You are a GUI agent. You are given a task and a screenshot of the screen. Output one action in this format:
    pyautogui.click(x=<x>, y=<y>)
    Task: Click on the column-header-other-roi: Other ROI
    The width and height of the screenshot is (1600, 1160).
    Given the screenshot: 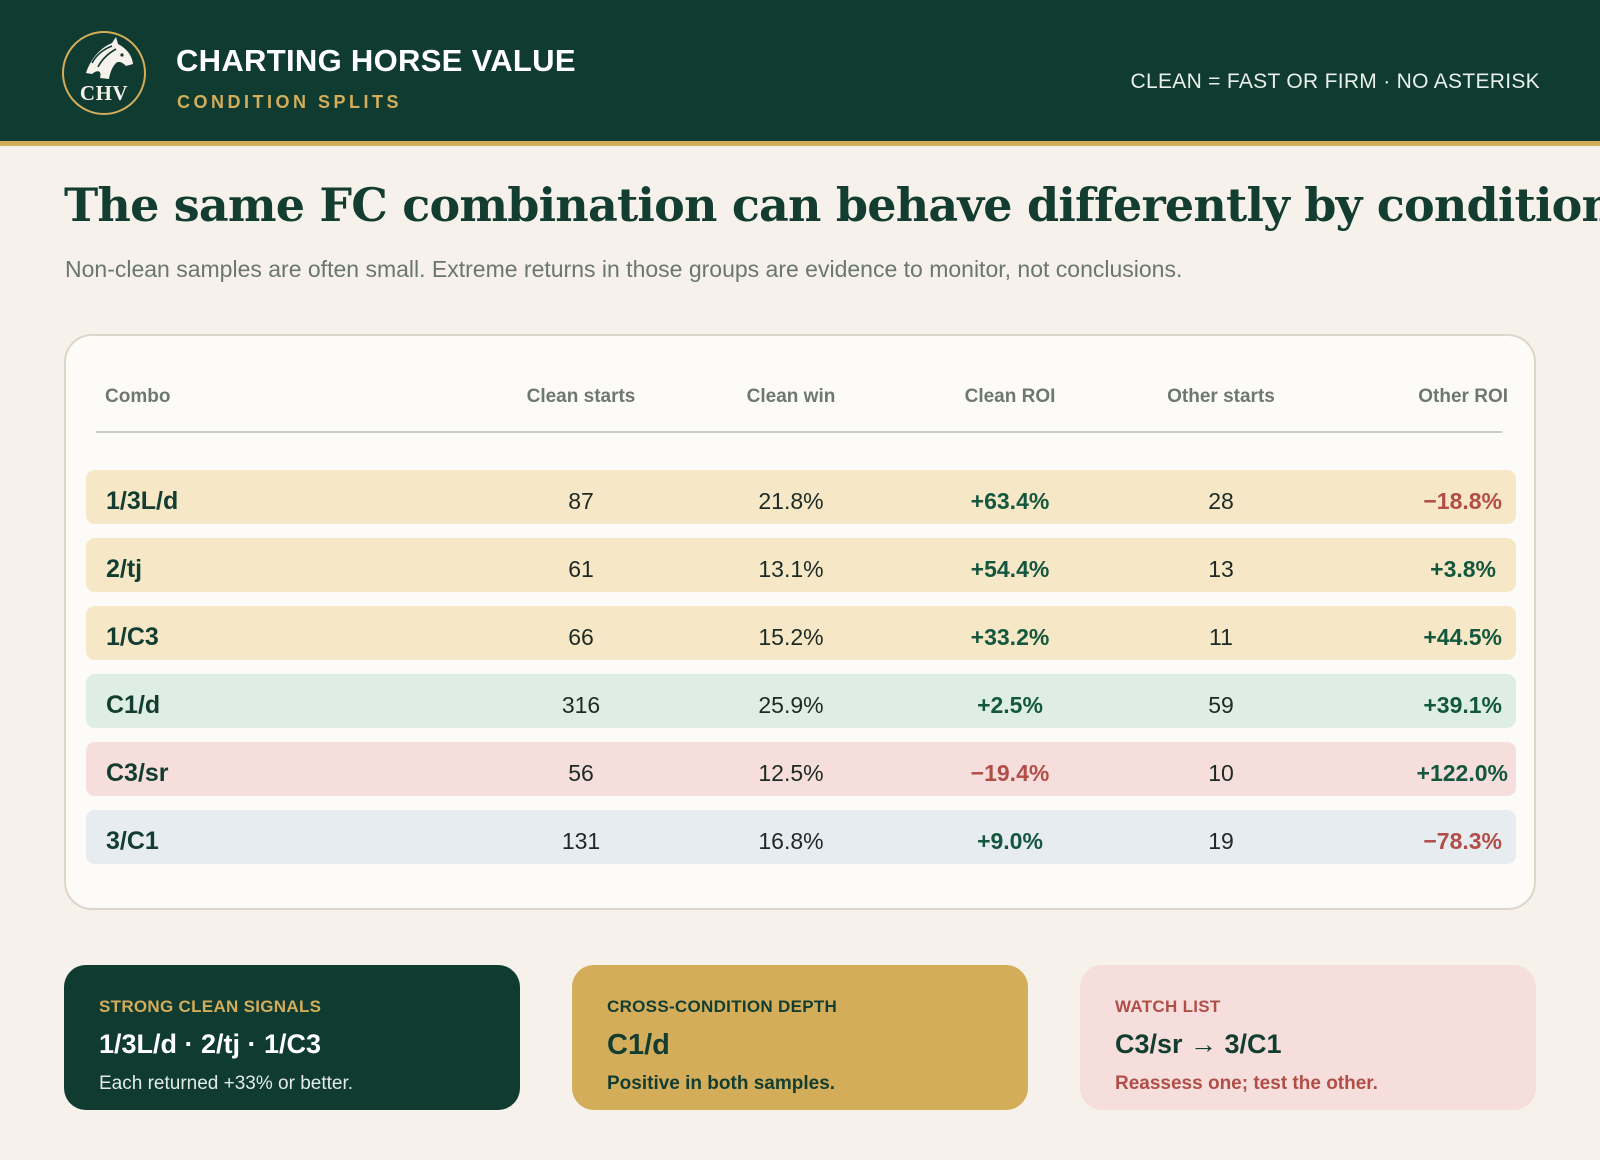 What is the action you would take?
    pyautogui.click(x=1463, y=396)
    